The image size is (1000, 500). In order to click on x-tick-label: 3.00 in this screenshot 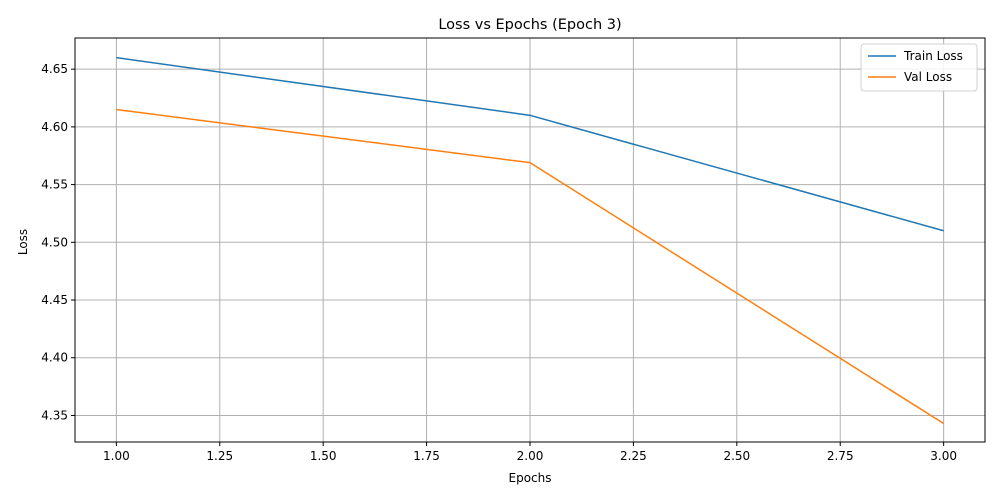, I will do `click(943, 456)`.